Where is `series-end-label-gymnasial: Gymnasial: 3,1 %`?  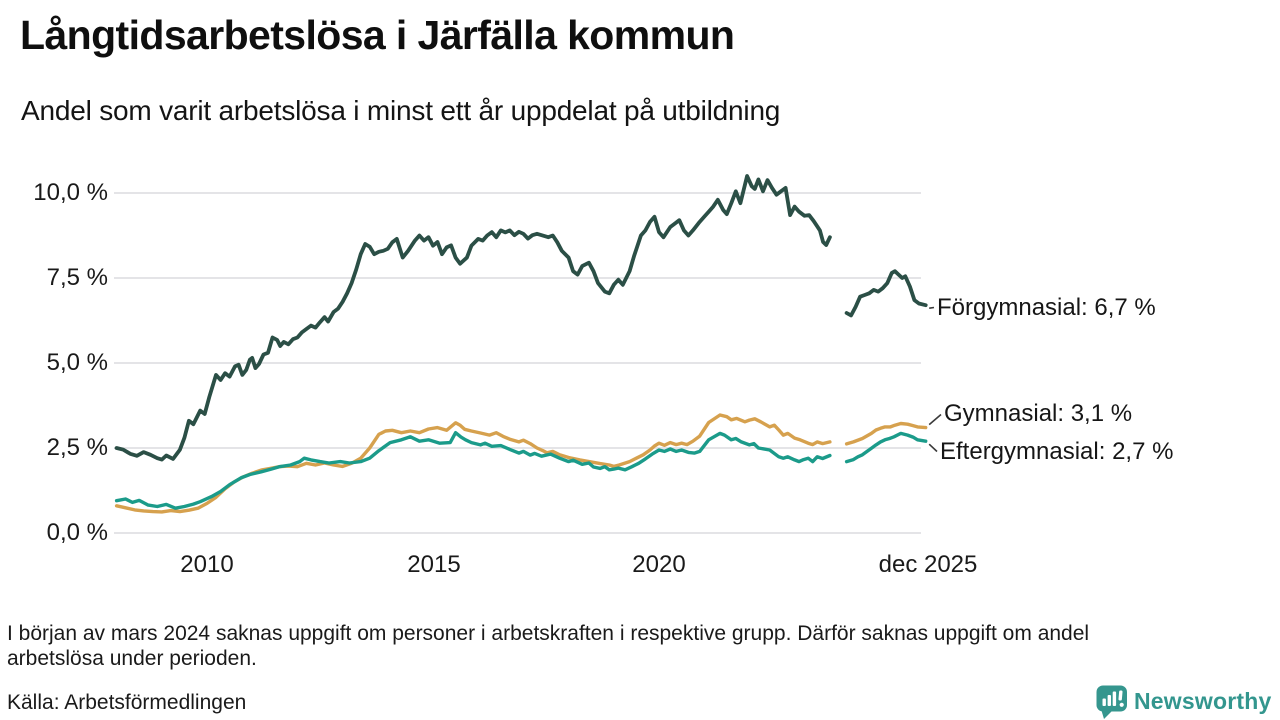 series-end-label-gymnasial: Gymnasial: 3,1 % is located at coordinates (1038, 413).